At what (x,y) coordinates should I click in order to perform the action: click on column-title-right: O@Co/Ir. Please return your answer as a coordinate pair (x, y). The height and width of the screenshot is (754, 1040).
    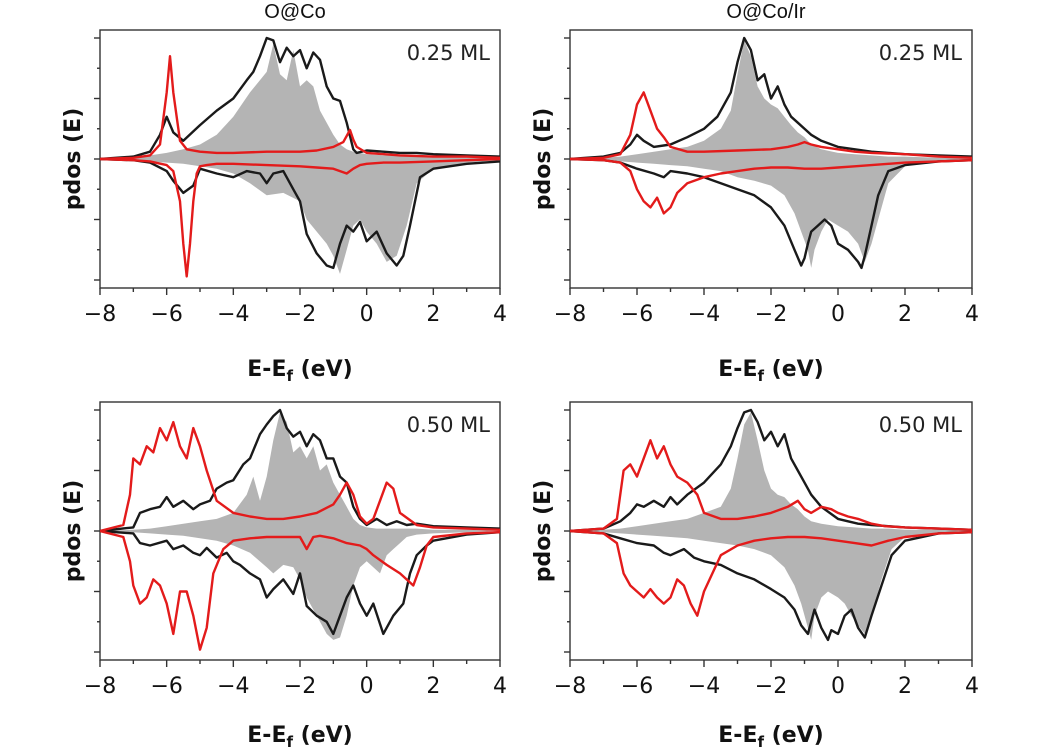
    Looking at the image, I should click on (766, 12).